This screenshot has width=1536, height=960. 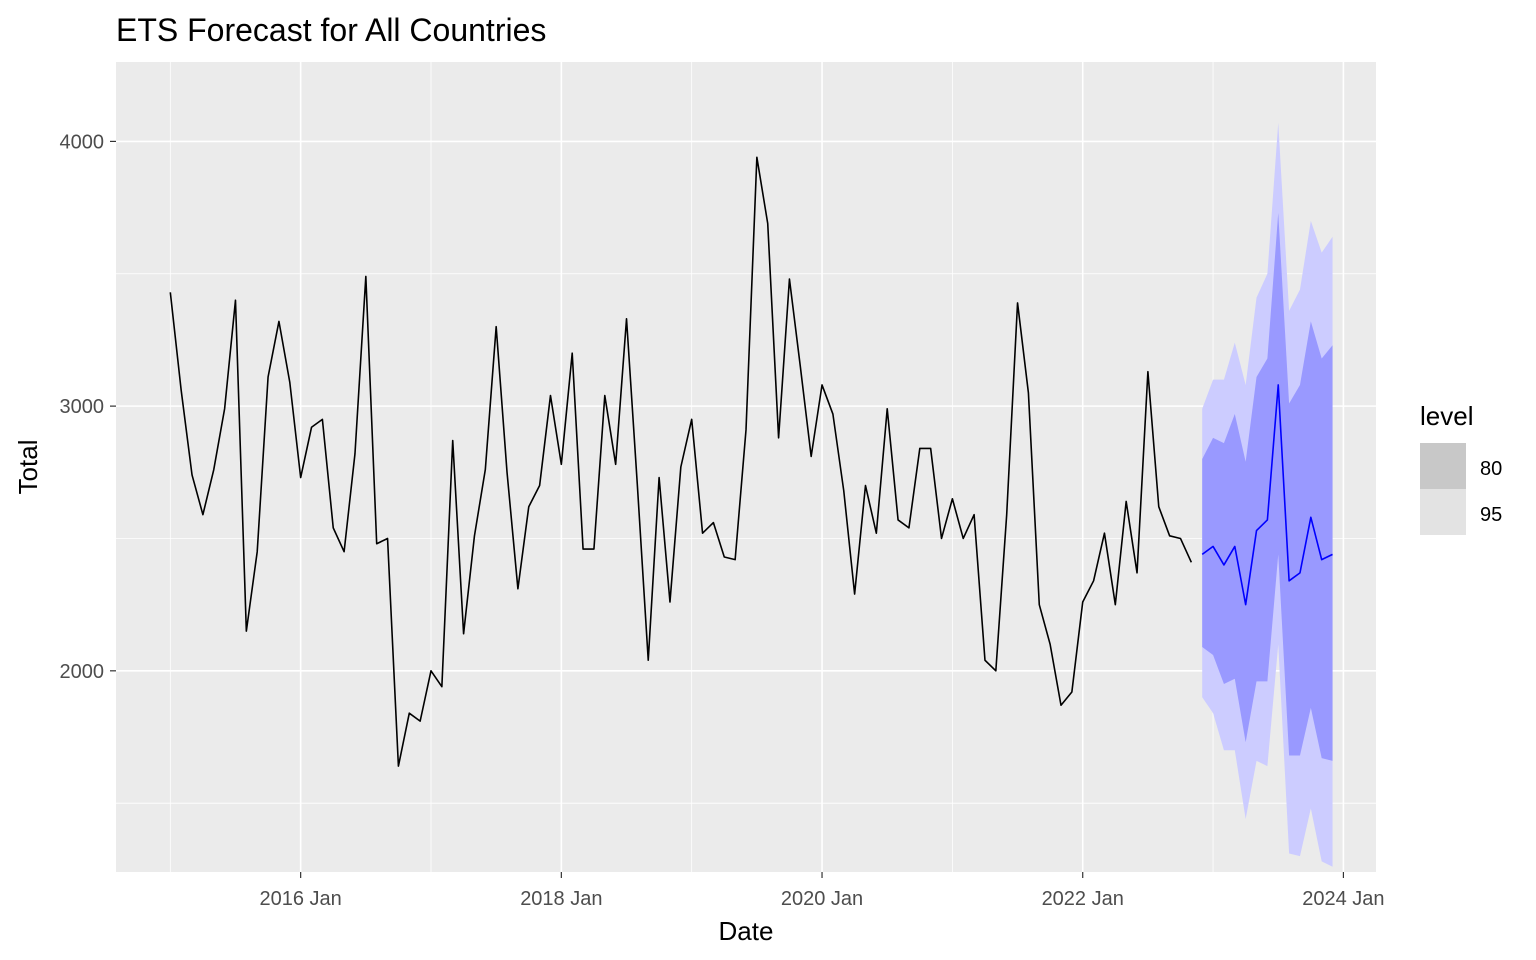 I want to click on y-tick-label: 2000, so click(x=82, y=672).